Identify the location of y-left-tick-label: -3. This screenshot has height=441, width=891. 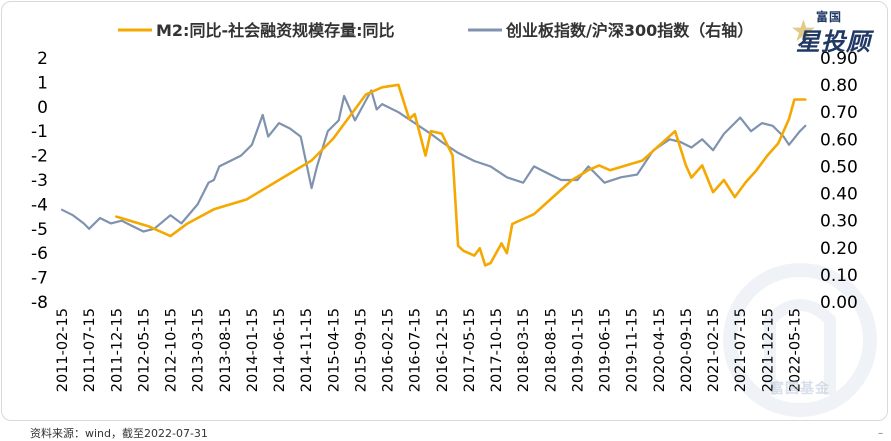
(39, 181).